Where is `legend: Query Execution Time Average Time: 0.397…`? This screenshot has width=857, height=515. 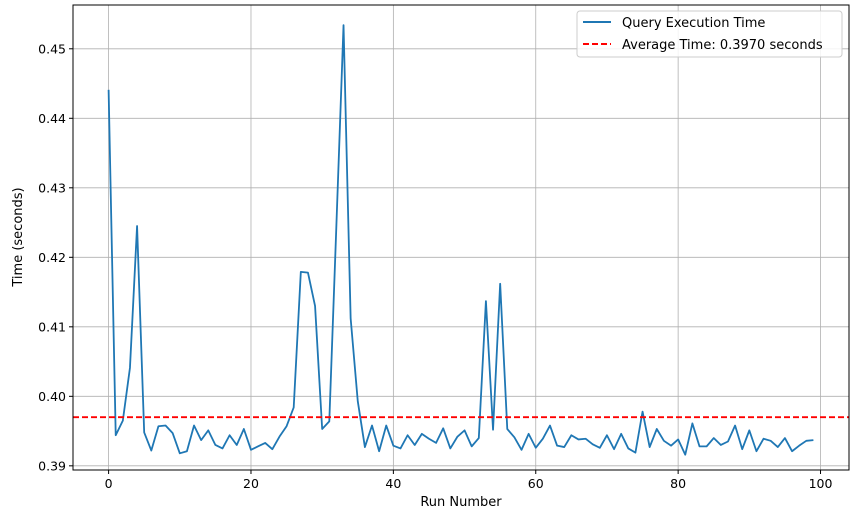 legend: Query Execution Time Average Time: 0.397… is located at coordinates (709, 34).